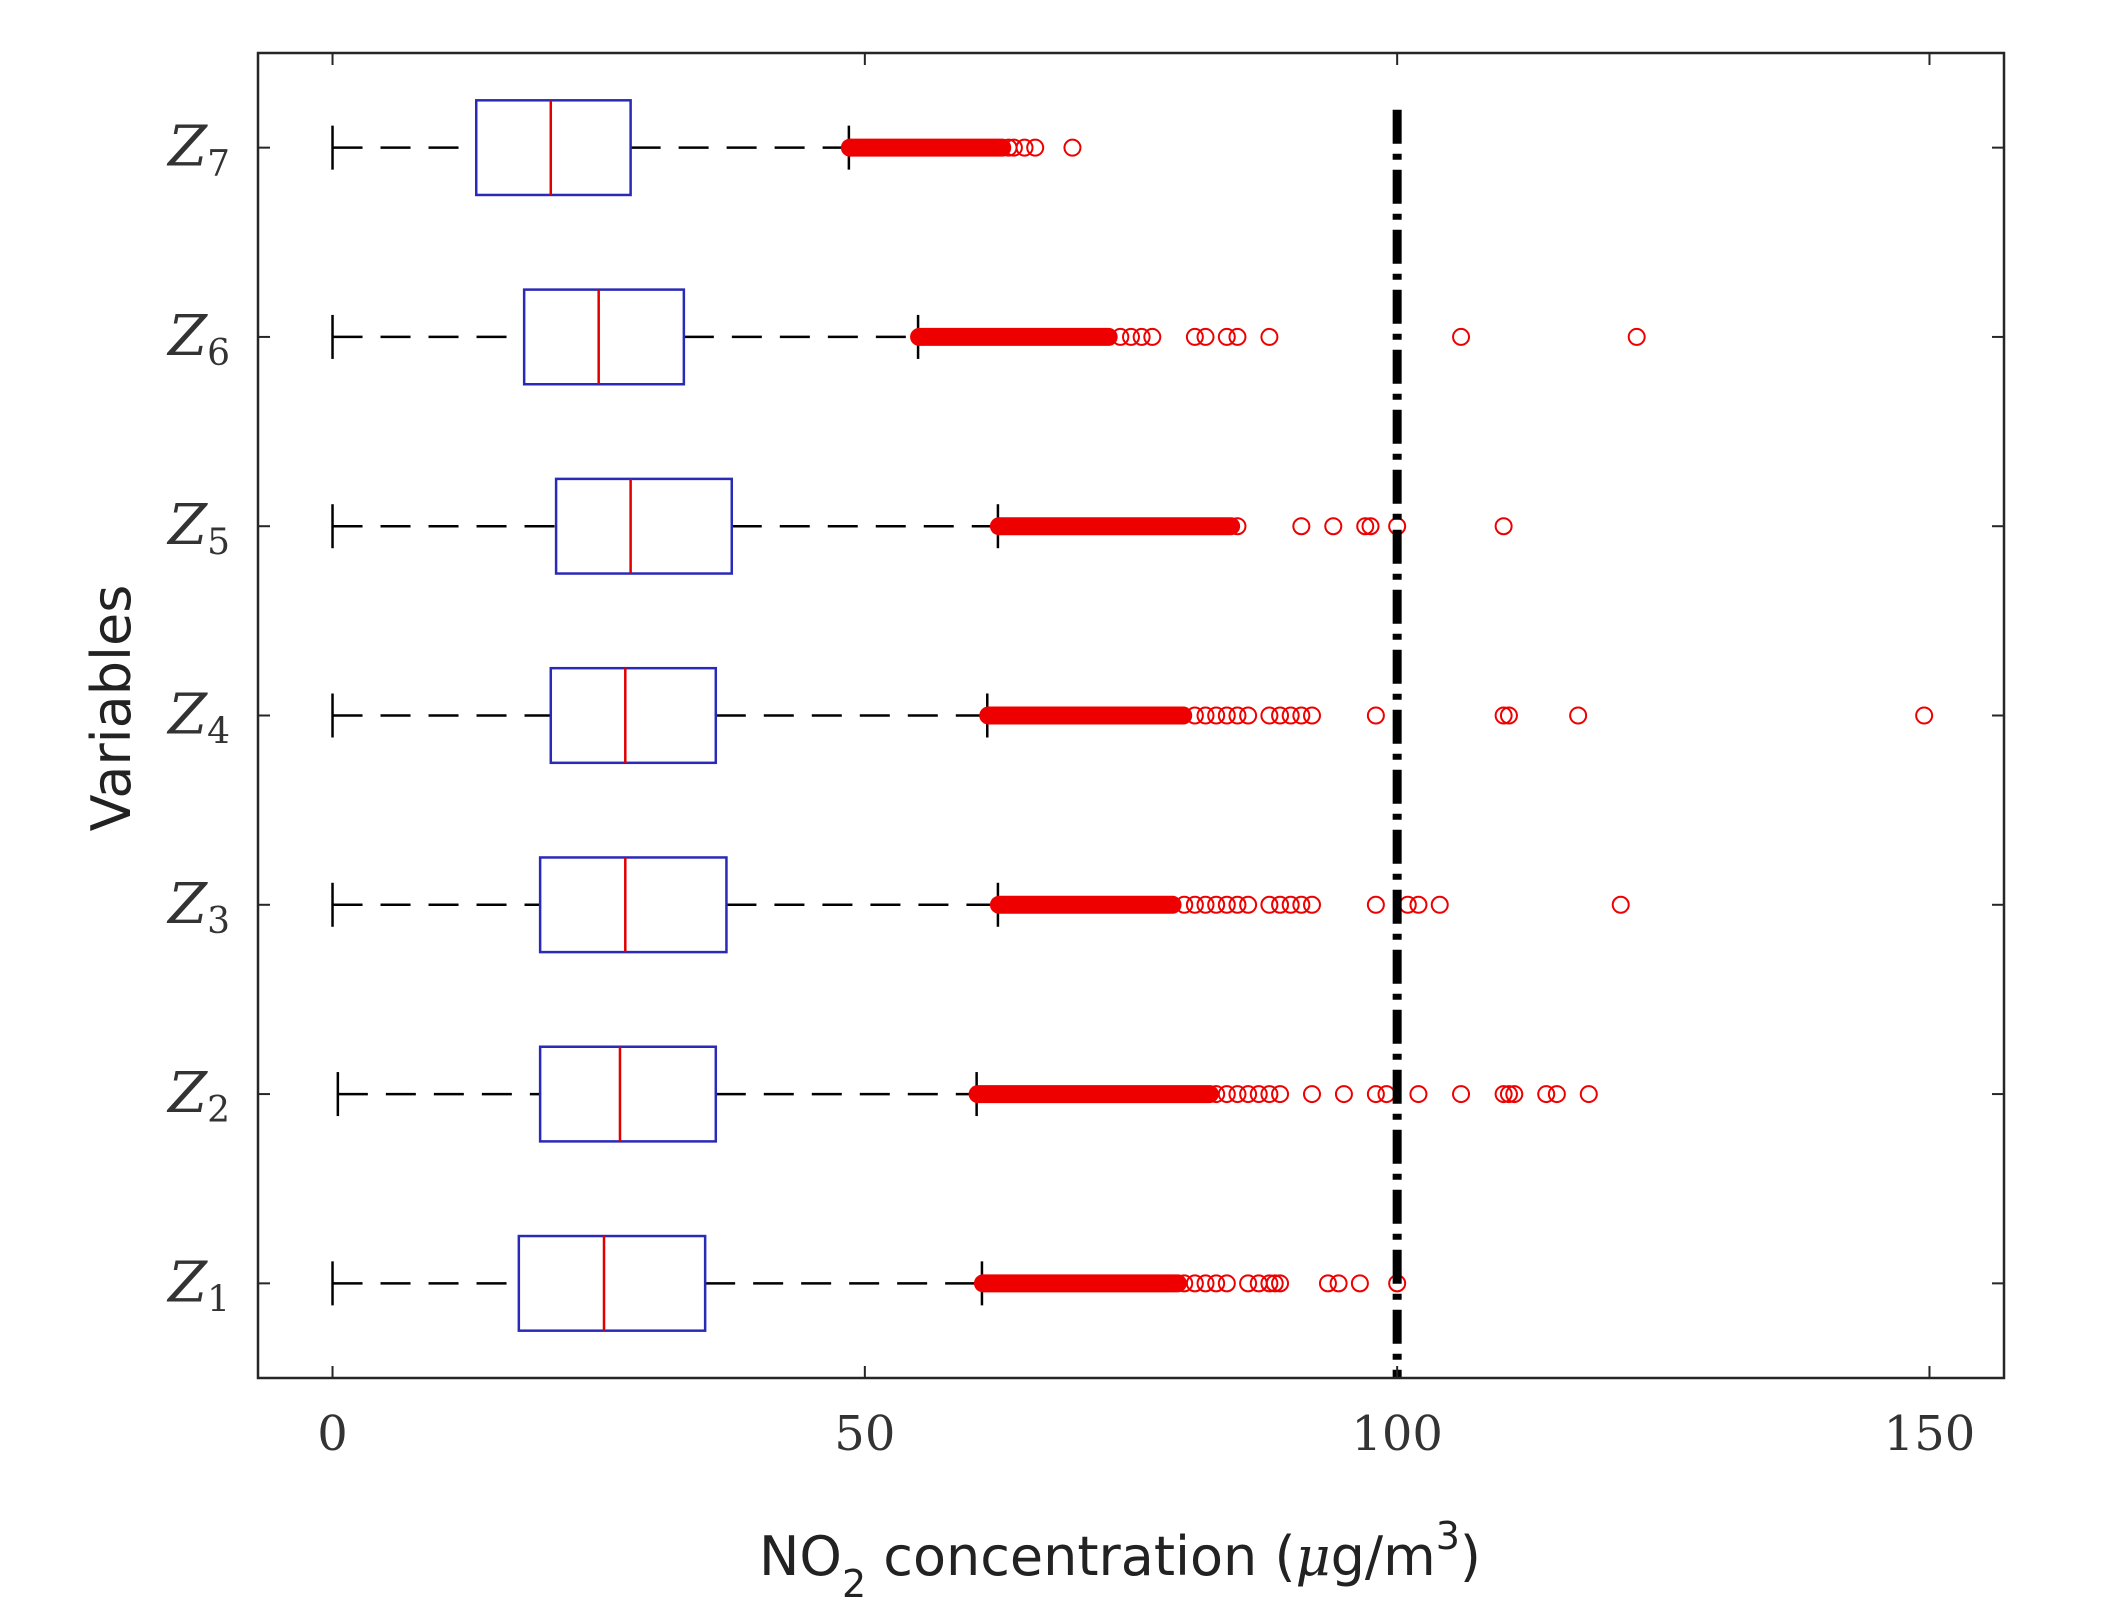  What do you see at coordinates (1397, 1434) in the screenshot?
I see `x-tick-label: 100` at bounding box center [1397, 1434].